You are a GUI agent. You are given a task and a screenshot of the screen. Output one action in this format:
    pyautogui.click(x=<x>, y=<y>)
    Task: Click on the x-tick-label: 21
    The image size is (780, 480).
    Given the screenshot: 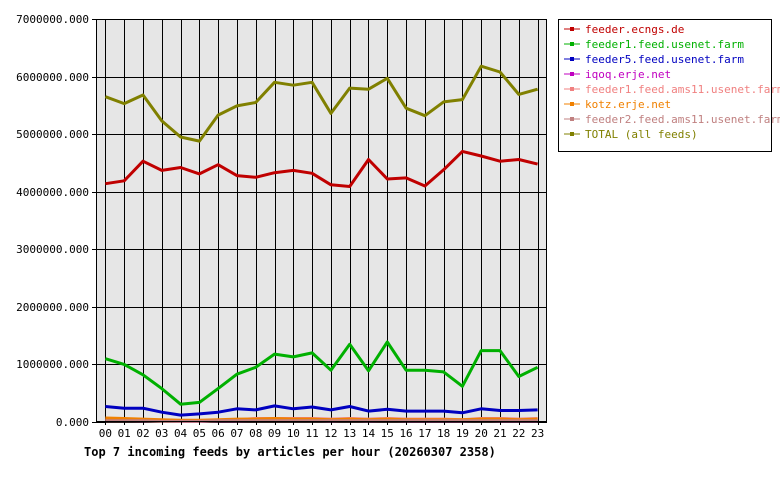 What is the action you would take?
    pyautogui.click(x=499, y=433)
    